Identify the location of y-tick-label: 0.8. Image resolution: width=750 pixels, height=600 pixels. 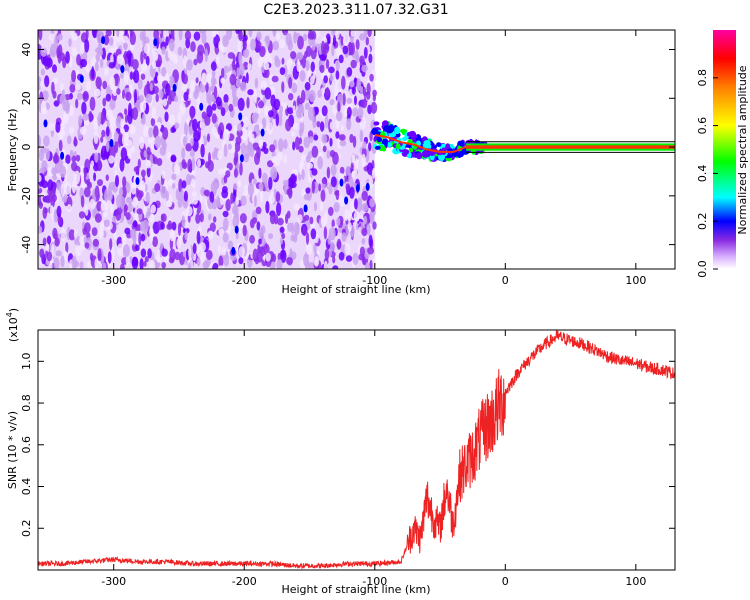
(26, 403).